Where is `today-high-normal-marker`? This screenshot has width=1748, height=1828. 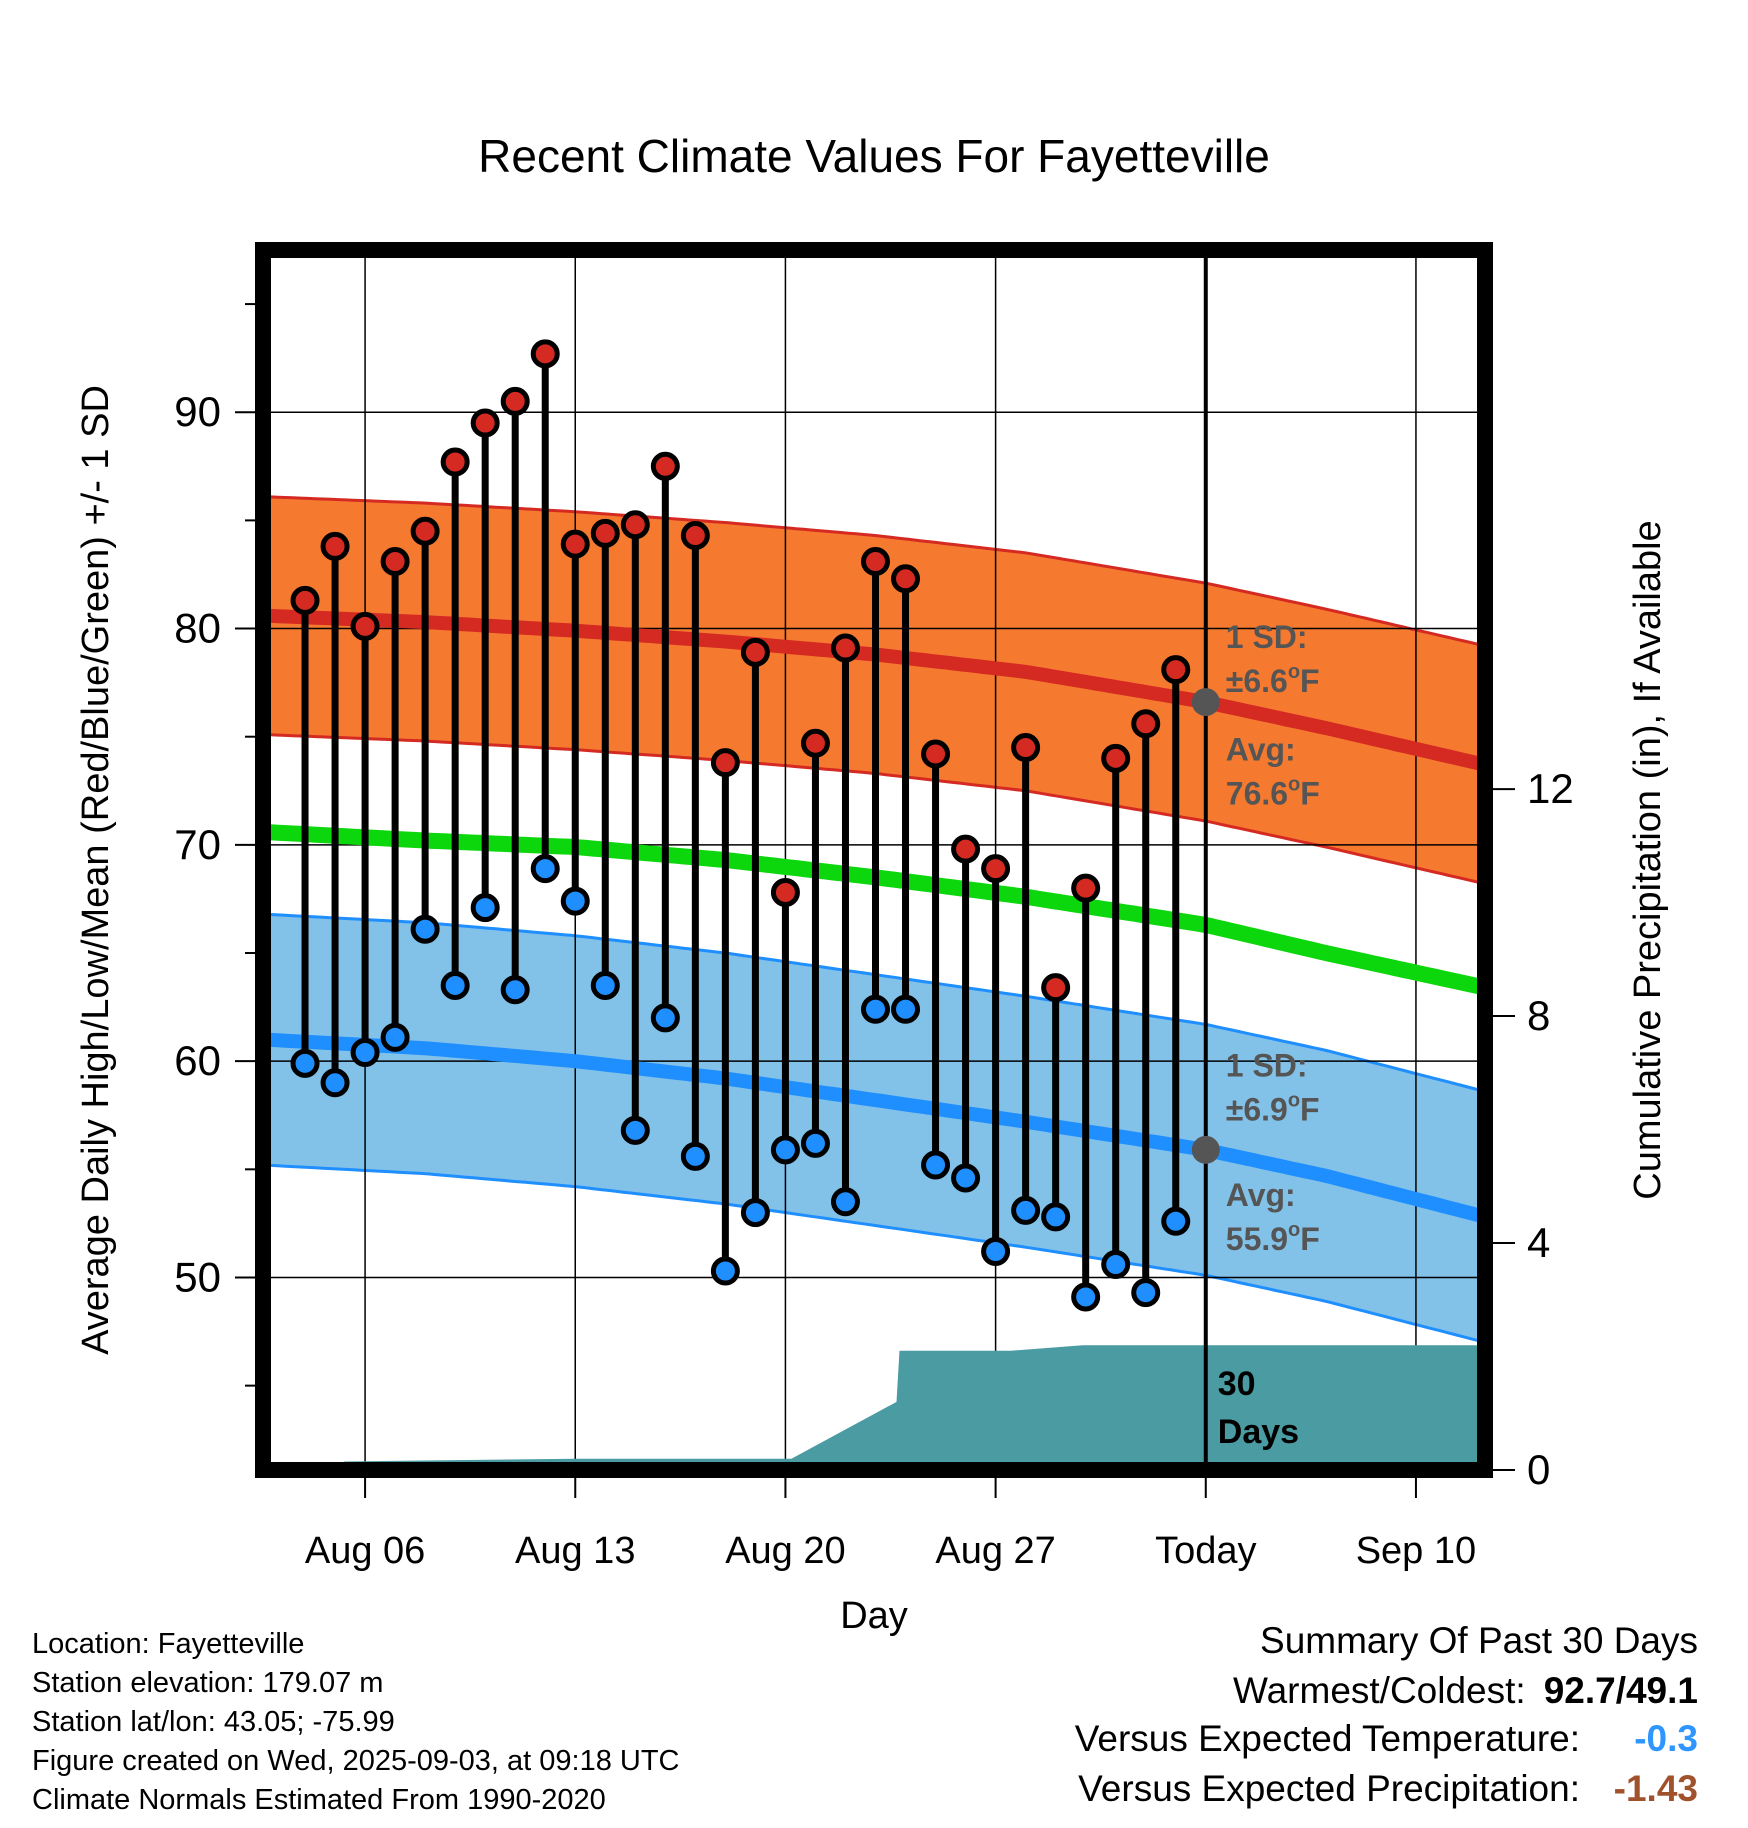 today-high-normal-marker is located at coordinates (1205, 702).